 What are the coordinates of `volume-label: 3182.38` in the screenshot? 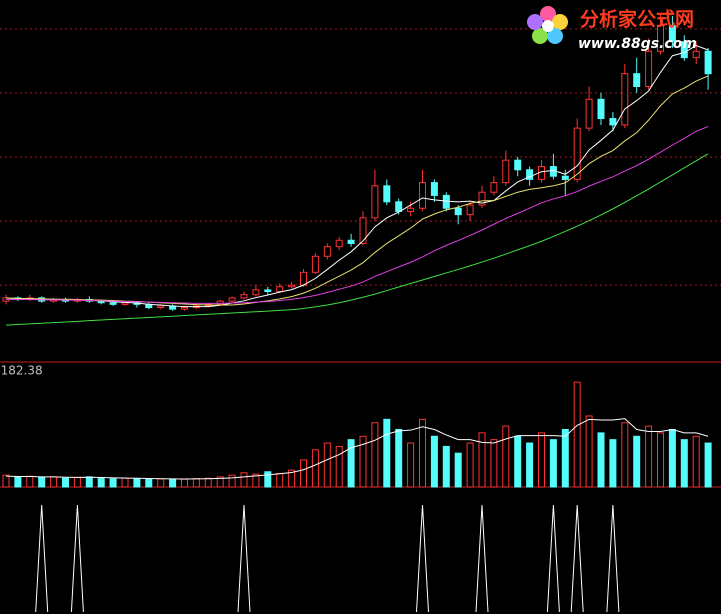 It's located at (21, 371).